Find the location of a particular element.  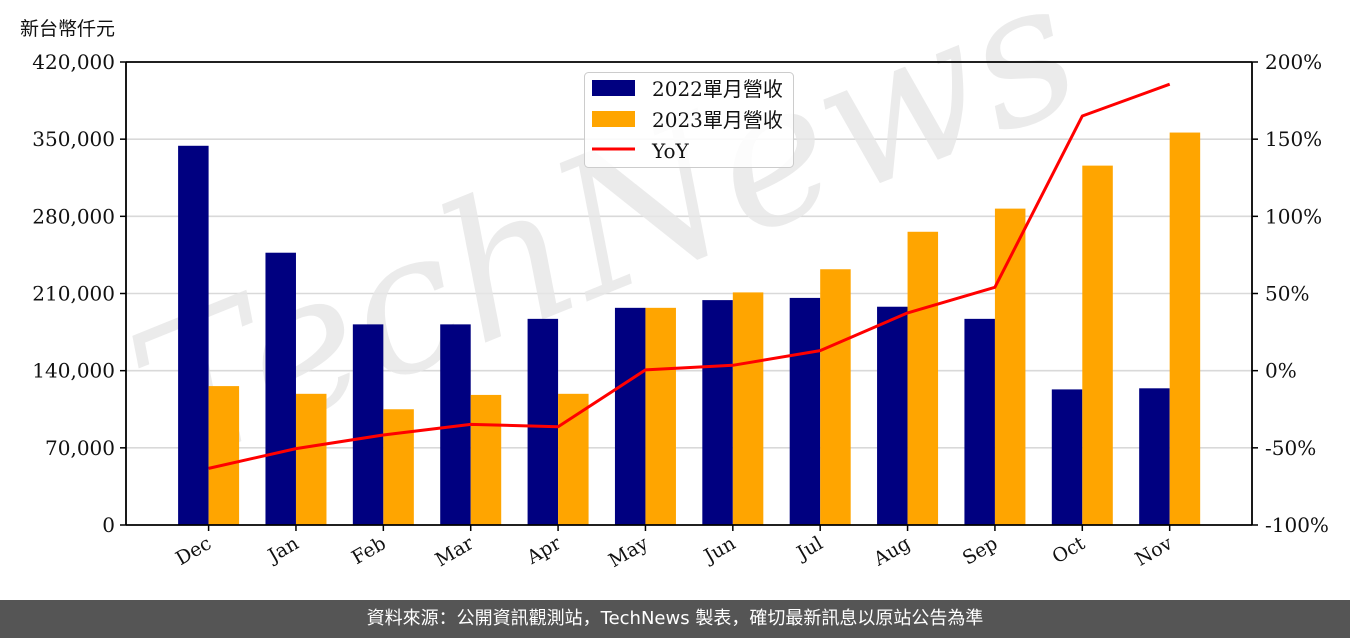

x-tick-label-mar: Mar is located at coordinates (455, 551).